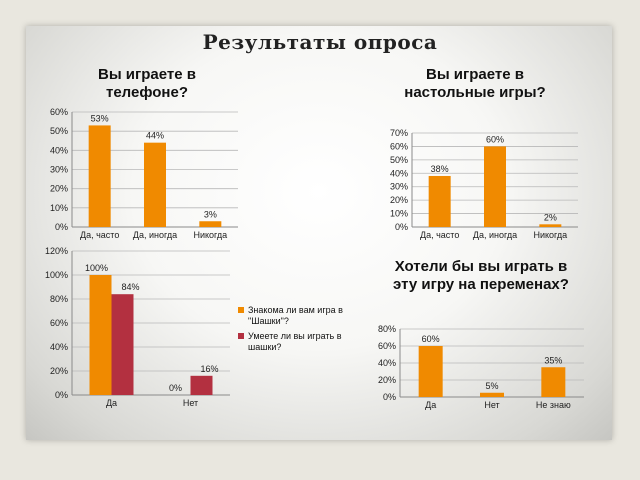 This screenshot has width=640, height=480. Describe the element at coordinates (550, 235) in the screenshot. I see `chart-2-category-label: Никогда` at that location.